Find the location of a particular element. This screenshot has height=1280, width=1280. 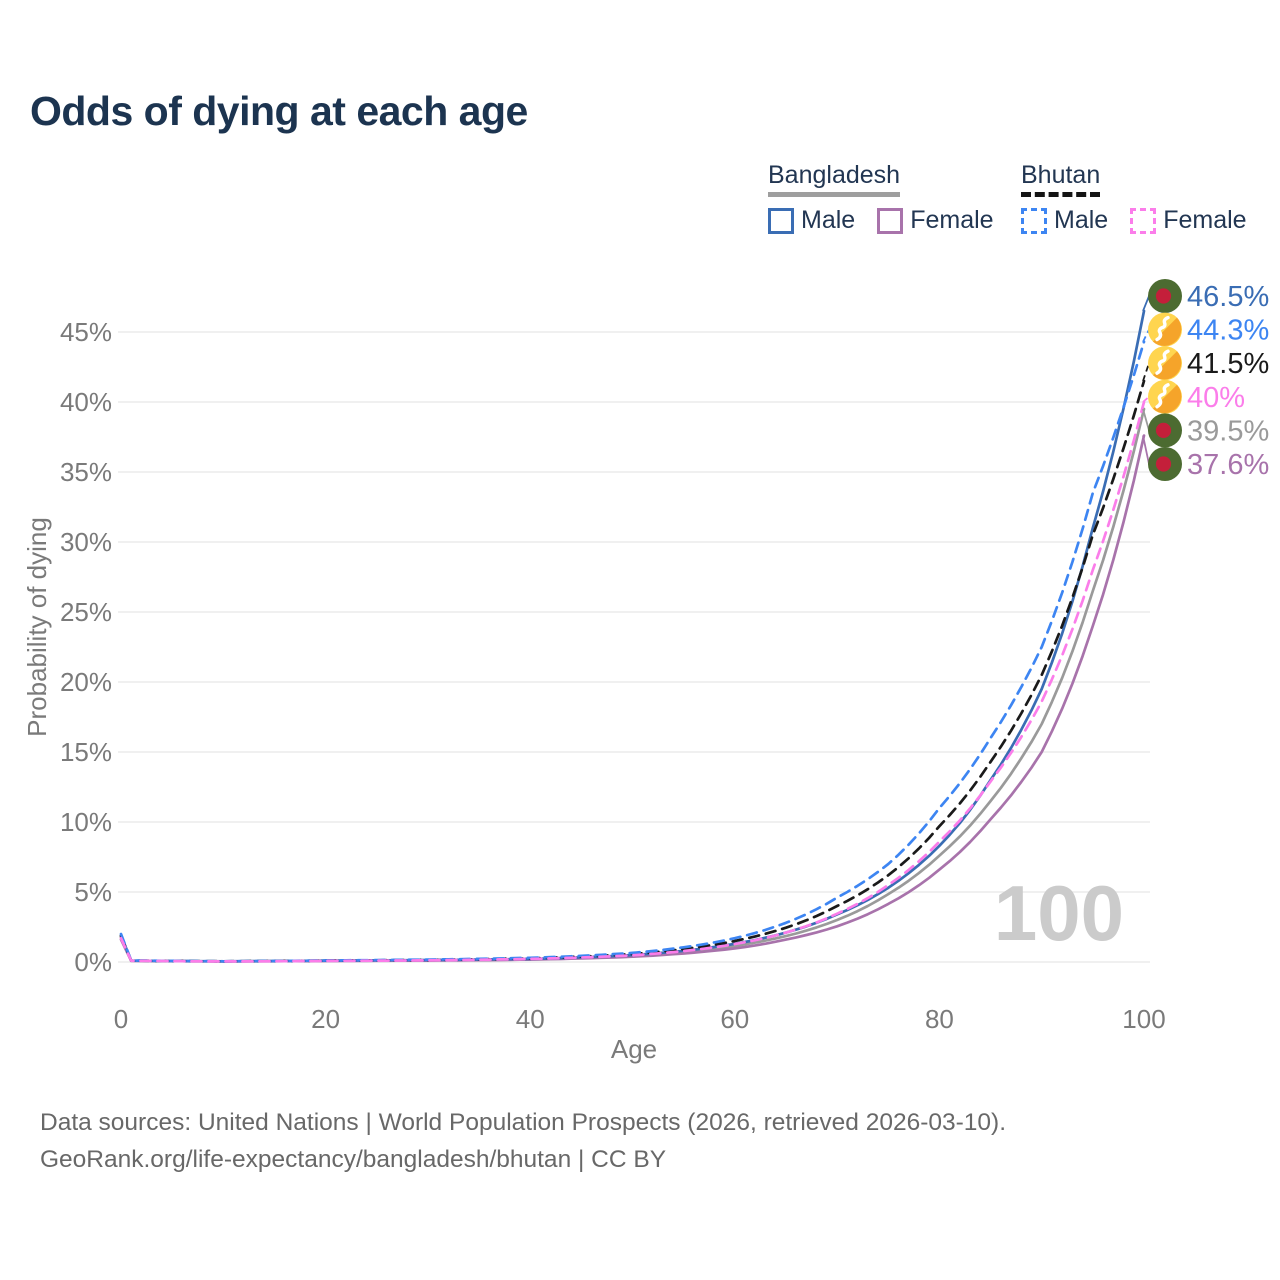

legend-swatch-bangladesh-female is located at coordinates (890, 220).